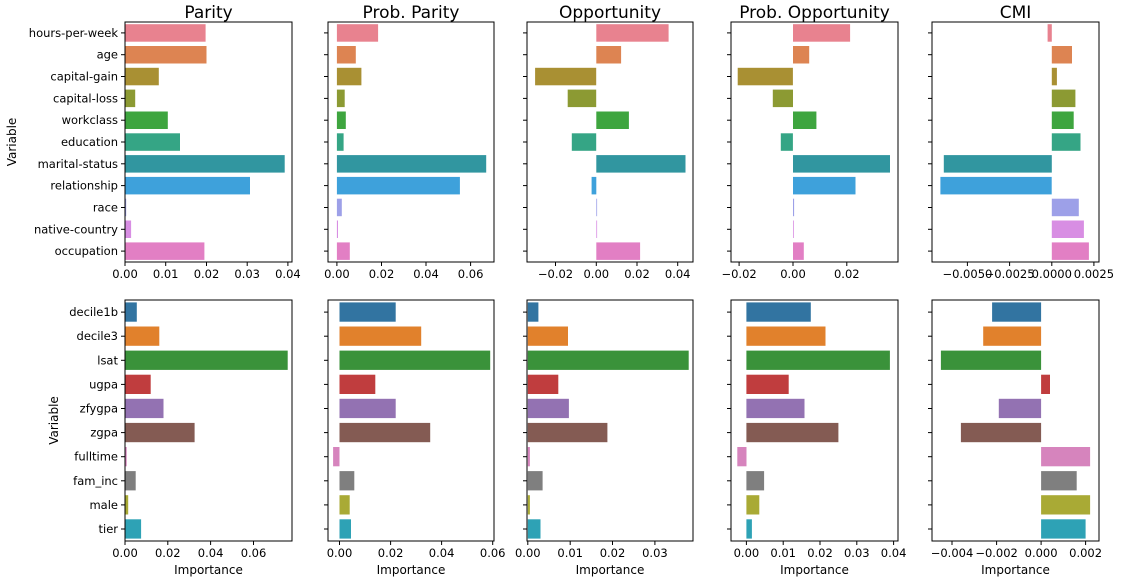 This screenshot has width=1125, height=581. What do you see at coordinates (93, 312) in the screenshot?
I see `y-tick-label: decile1b` at bounding box center [93, 312].